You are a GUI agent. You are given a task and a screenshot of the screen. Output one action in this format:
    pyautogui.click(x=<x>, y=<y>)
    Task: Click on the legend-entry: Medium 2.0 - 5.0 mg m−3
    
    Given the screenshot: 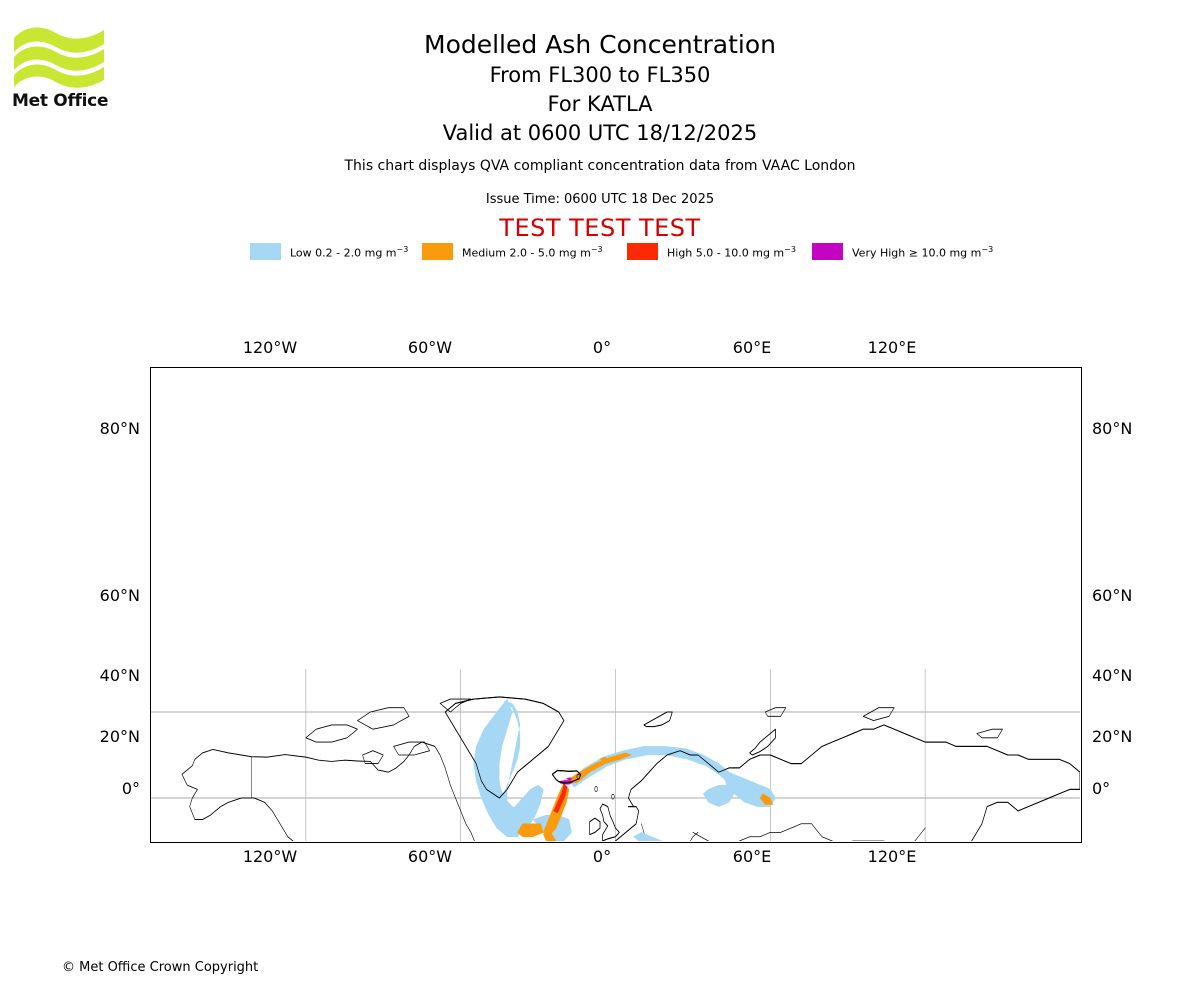 What is the action you would take?
    pyautogui.click(x=512, y=252)
    